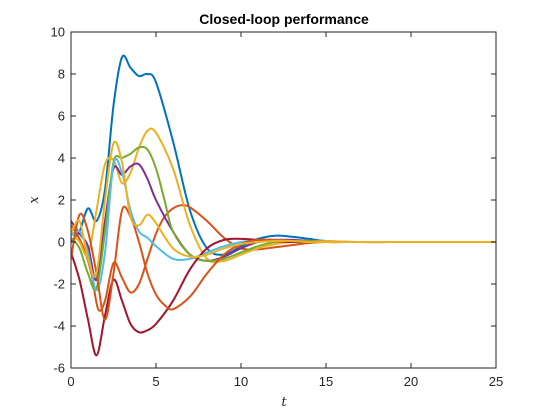 This screenshot has width=549, height=412. What do you see at coordinates (59, 284) in the screenshot?
I see `y-tick-label: -2` at bounding box center [59, 284].